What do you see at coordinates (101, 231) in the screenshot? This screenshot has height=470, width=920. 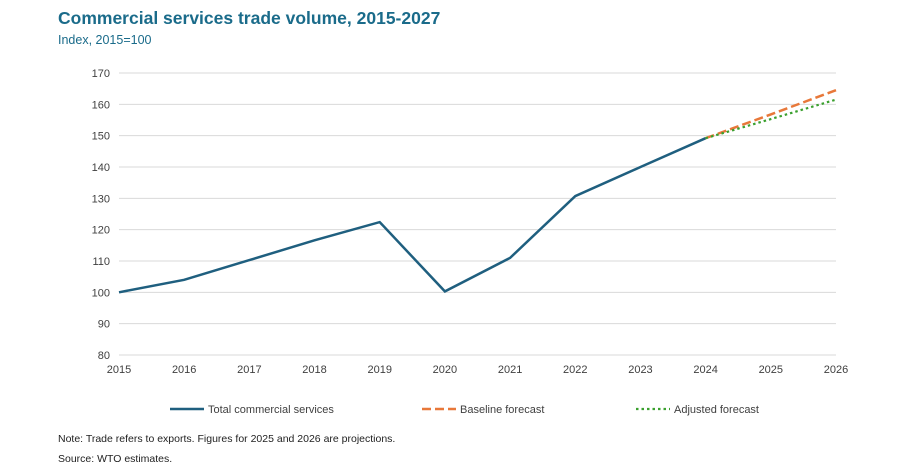 I see `y-tick-label: 120` at bounding box center [101, 231].